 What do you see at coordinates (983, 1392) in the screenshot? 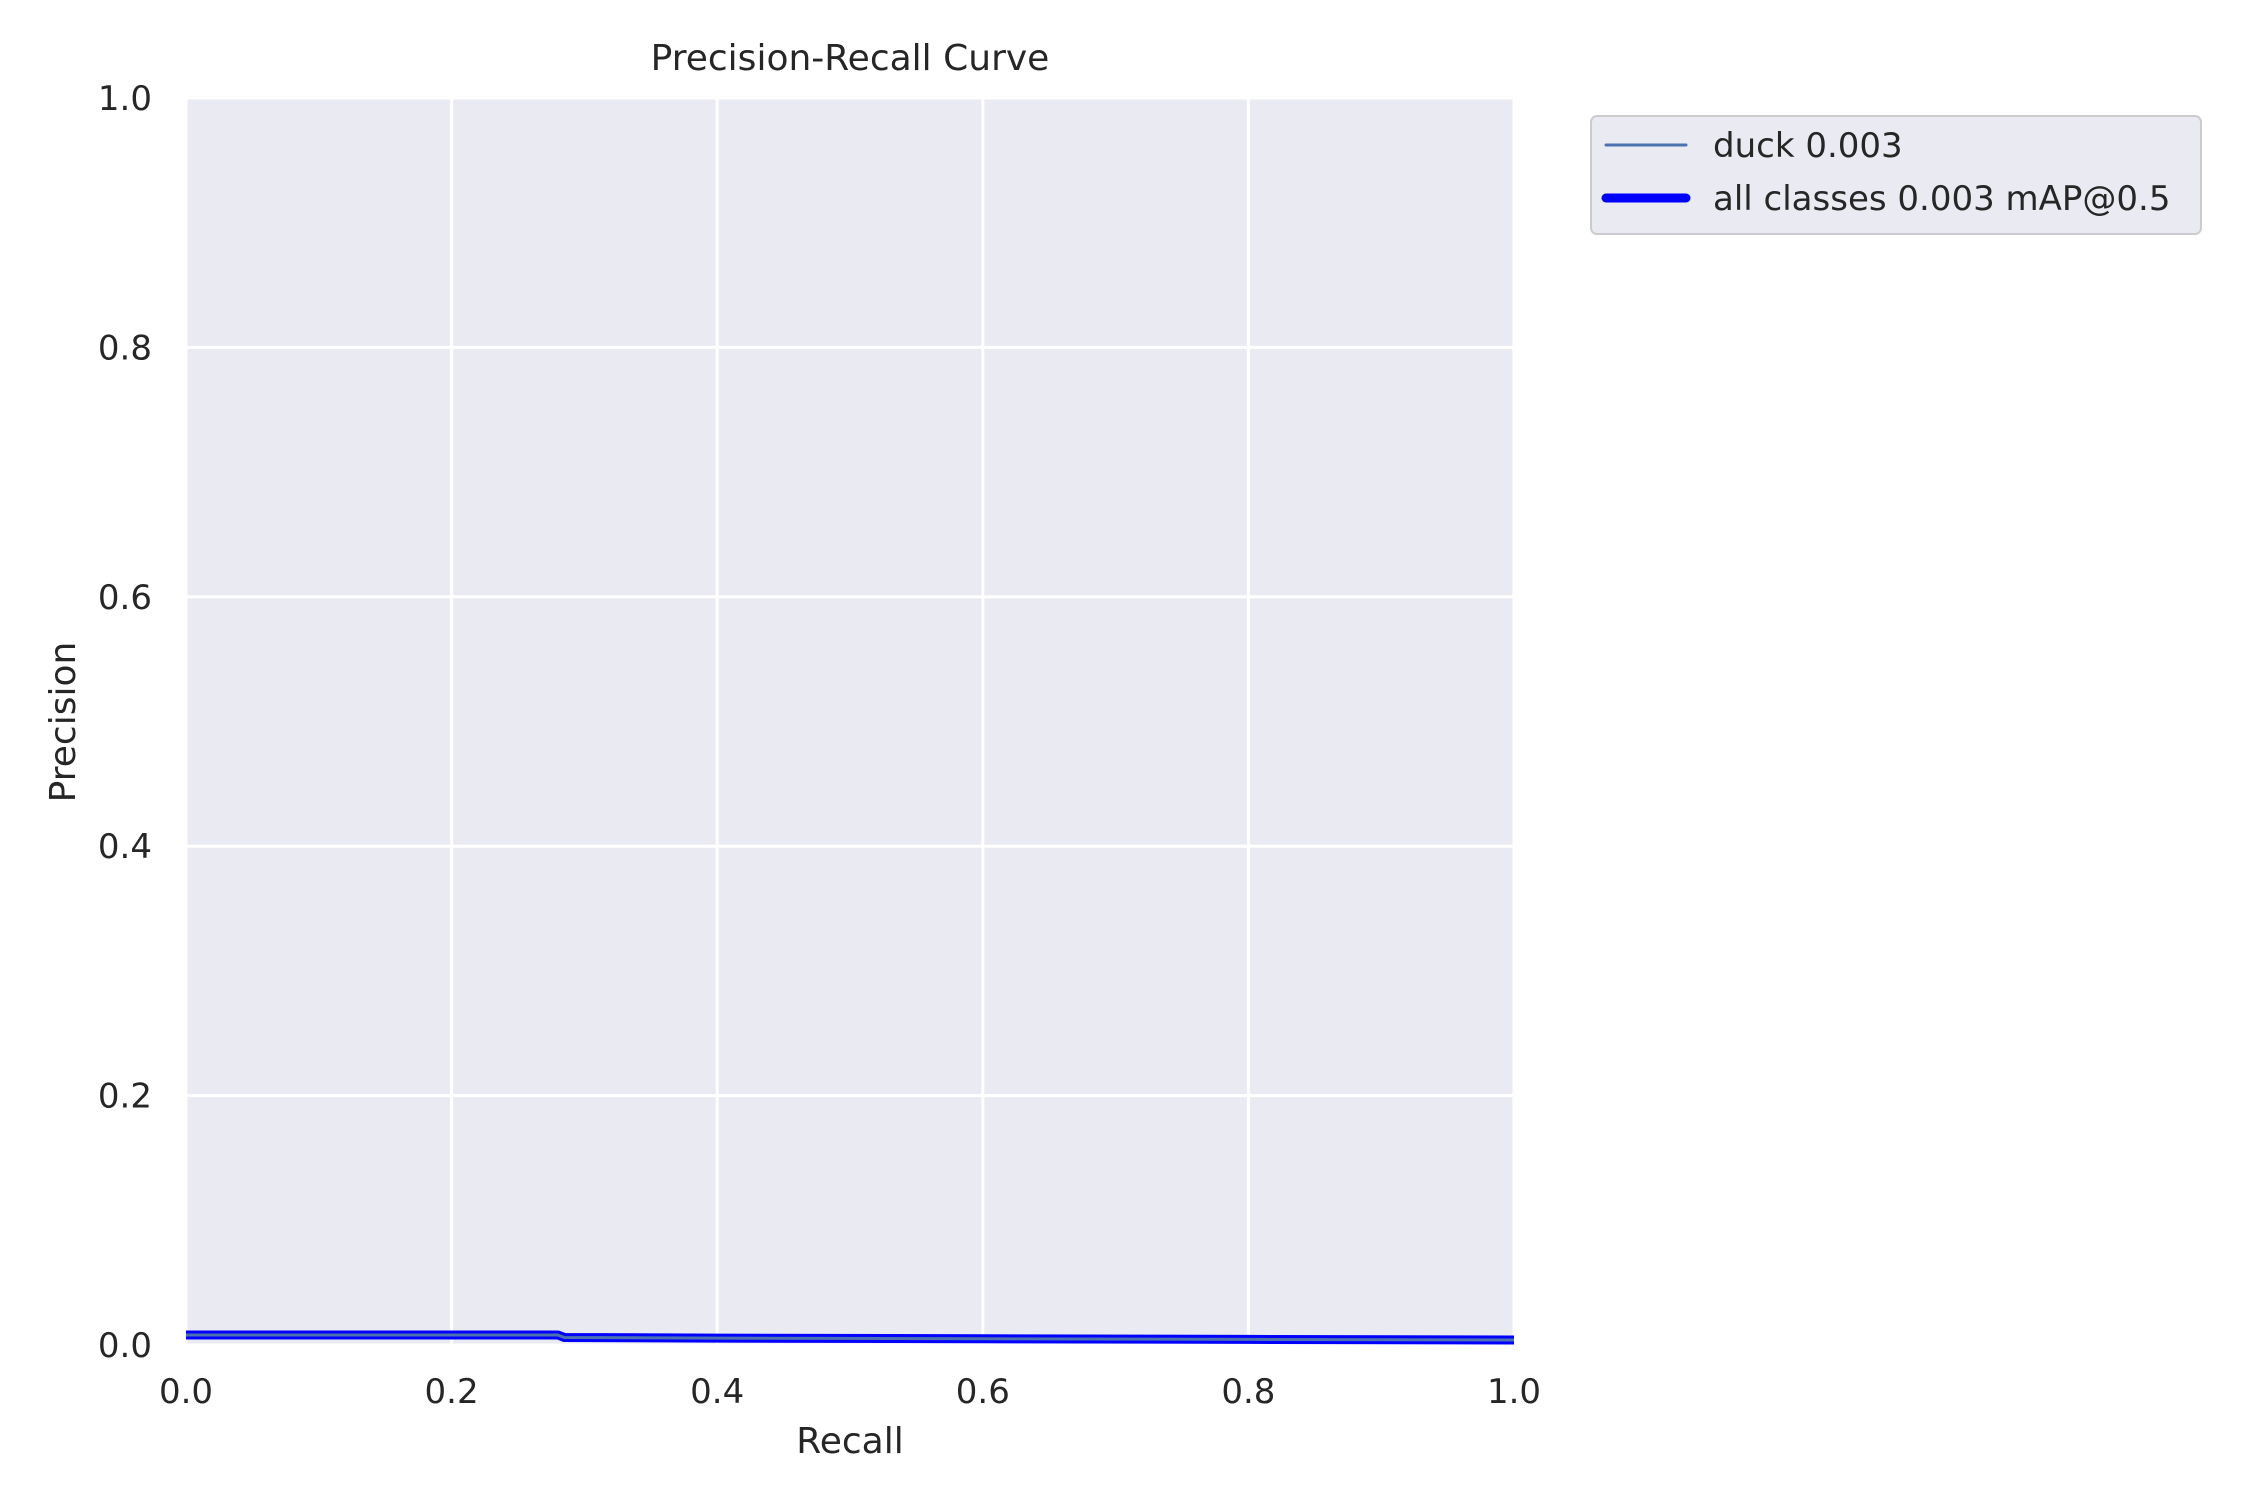
I see `x-tick-label: 0.6` at bounding box center [983, 1392].